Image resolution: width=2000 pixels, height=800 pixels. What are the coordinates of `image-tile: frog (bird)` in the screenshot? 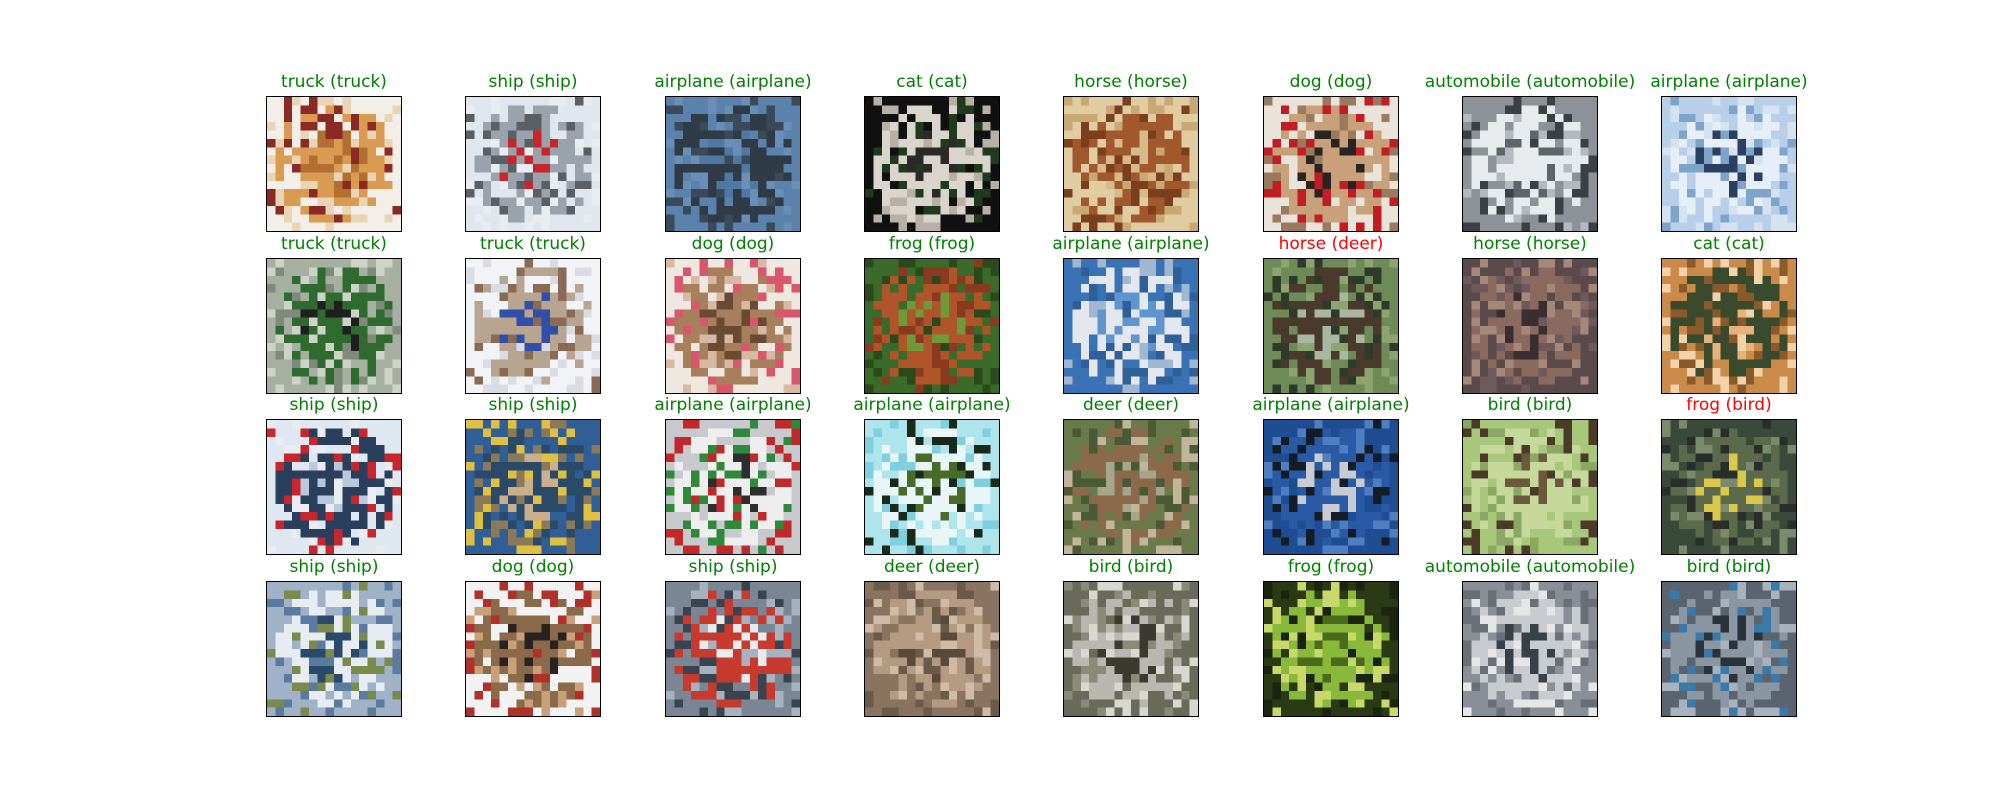 It's located at (1729, 475).